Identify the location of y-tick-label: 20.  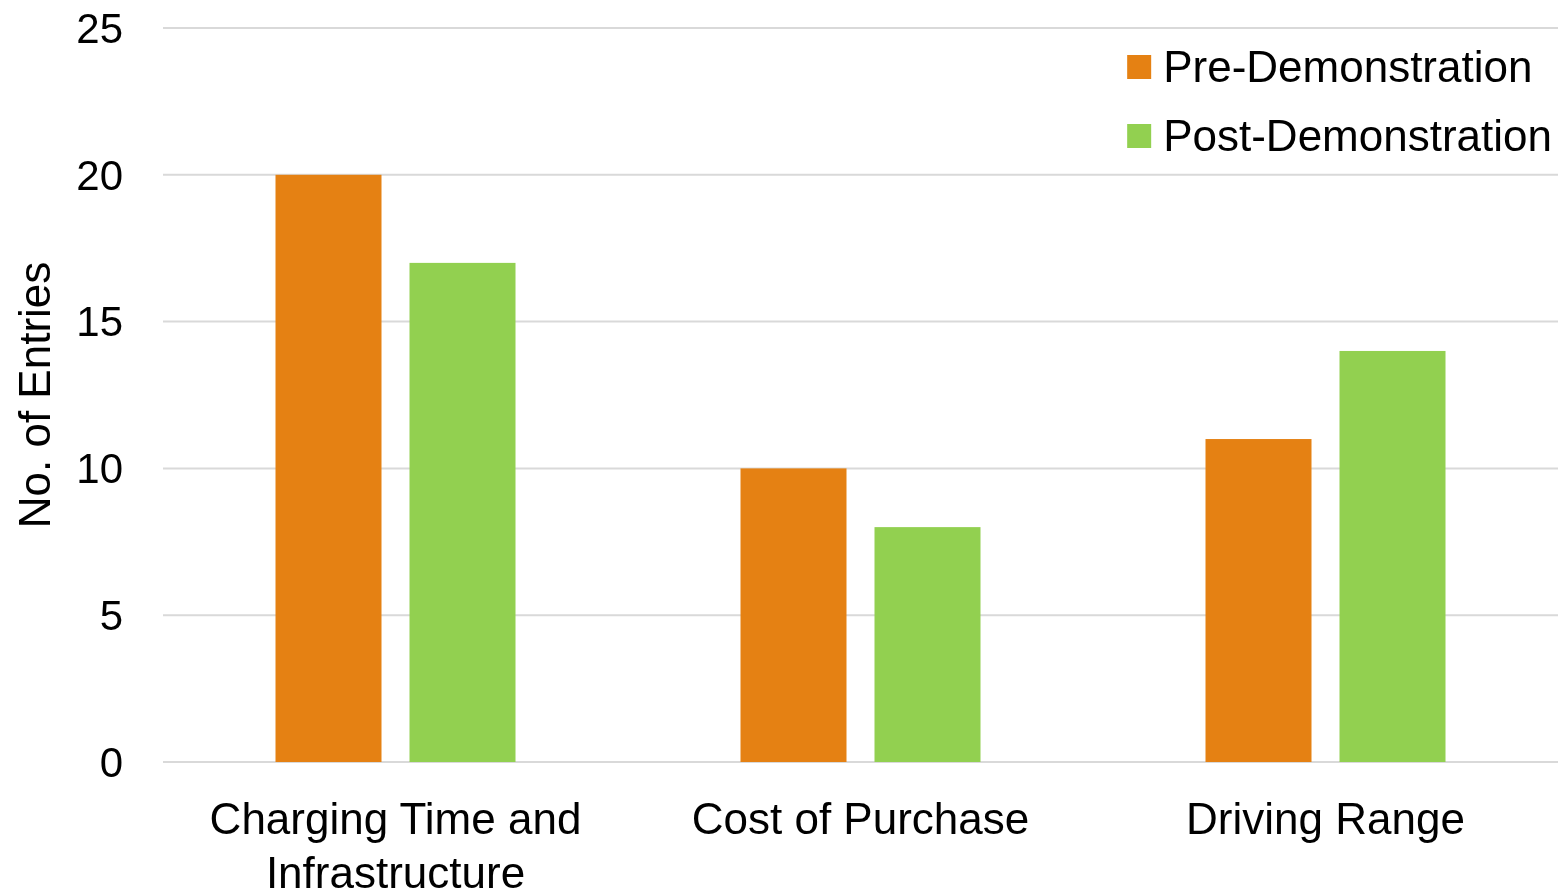
(99, 175).